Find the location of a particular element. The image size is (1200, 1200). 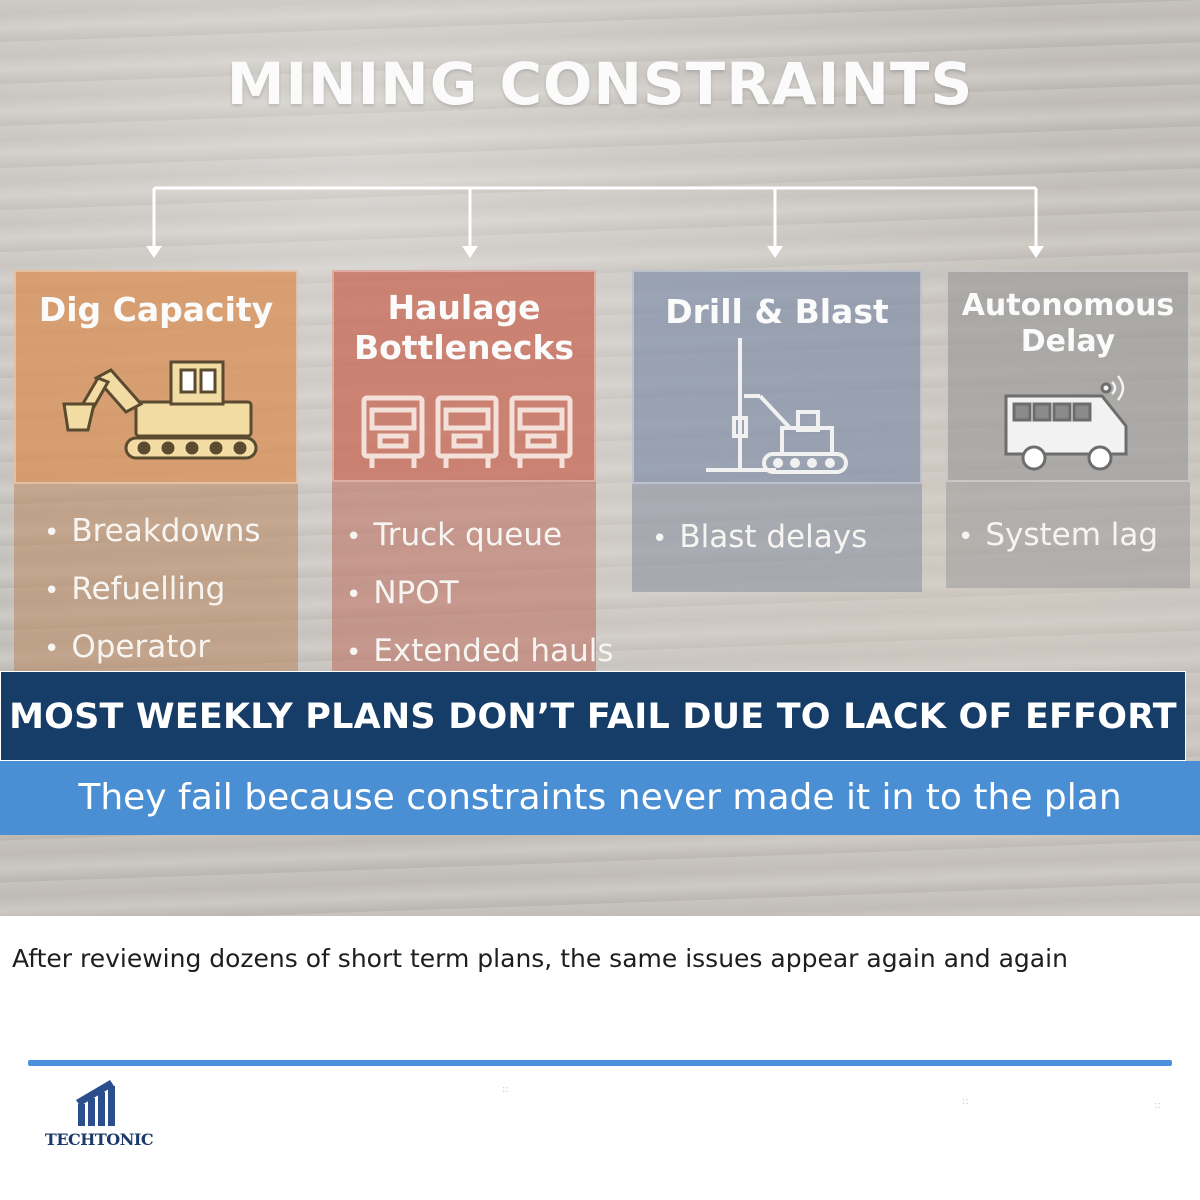

card-header: Drill & Blast is located at coordinates (777, 377).